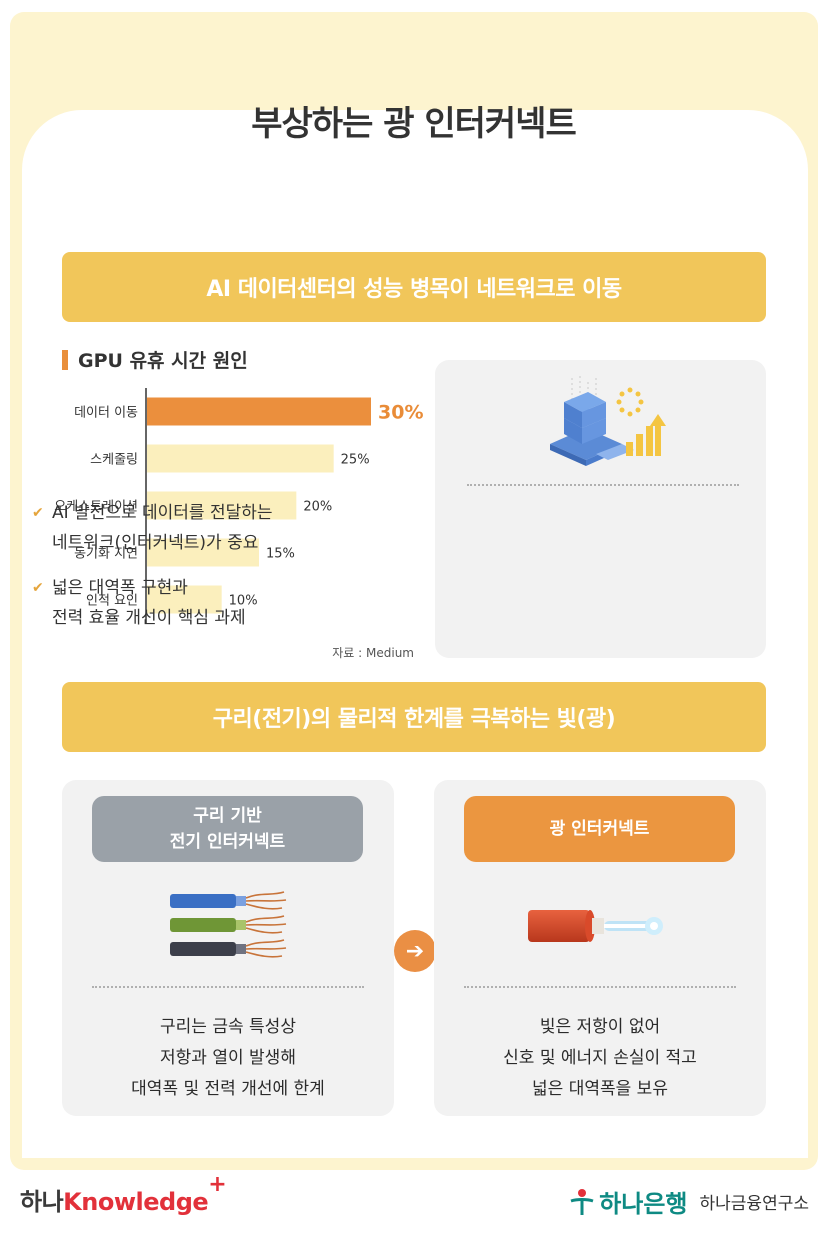 The image size is (827, 1233). Describe the element at coordinates (400, 413) in the screenshot. I see `value-label: 30%` at that location.